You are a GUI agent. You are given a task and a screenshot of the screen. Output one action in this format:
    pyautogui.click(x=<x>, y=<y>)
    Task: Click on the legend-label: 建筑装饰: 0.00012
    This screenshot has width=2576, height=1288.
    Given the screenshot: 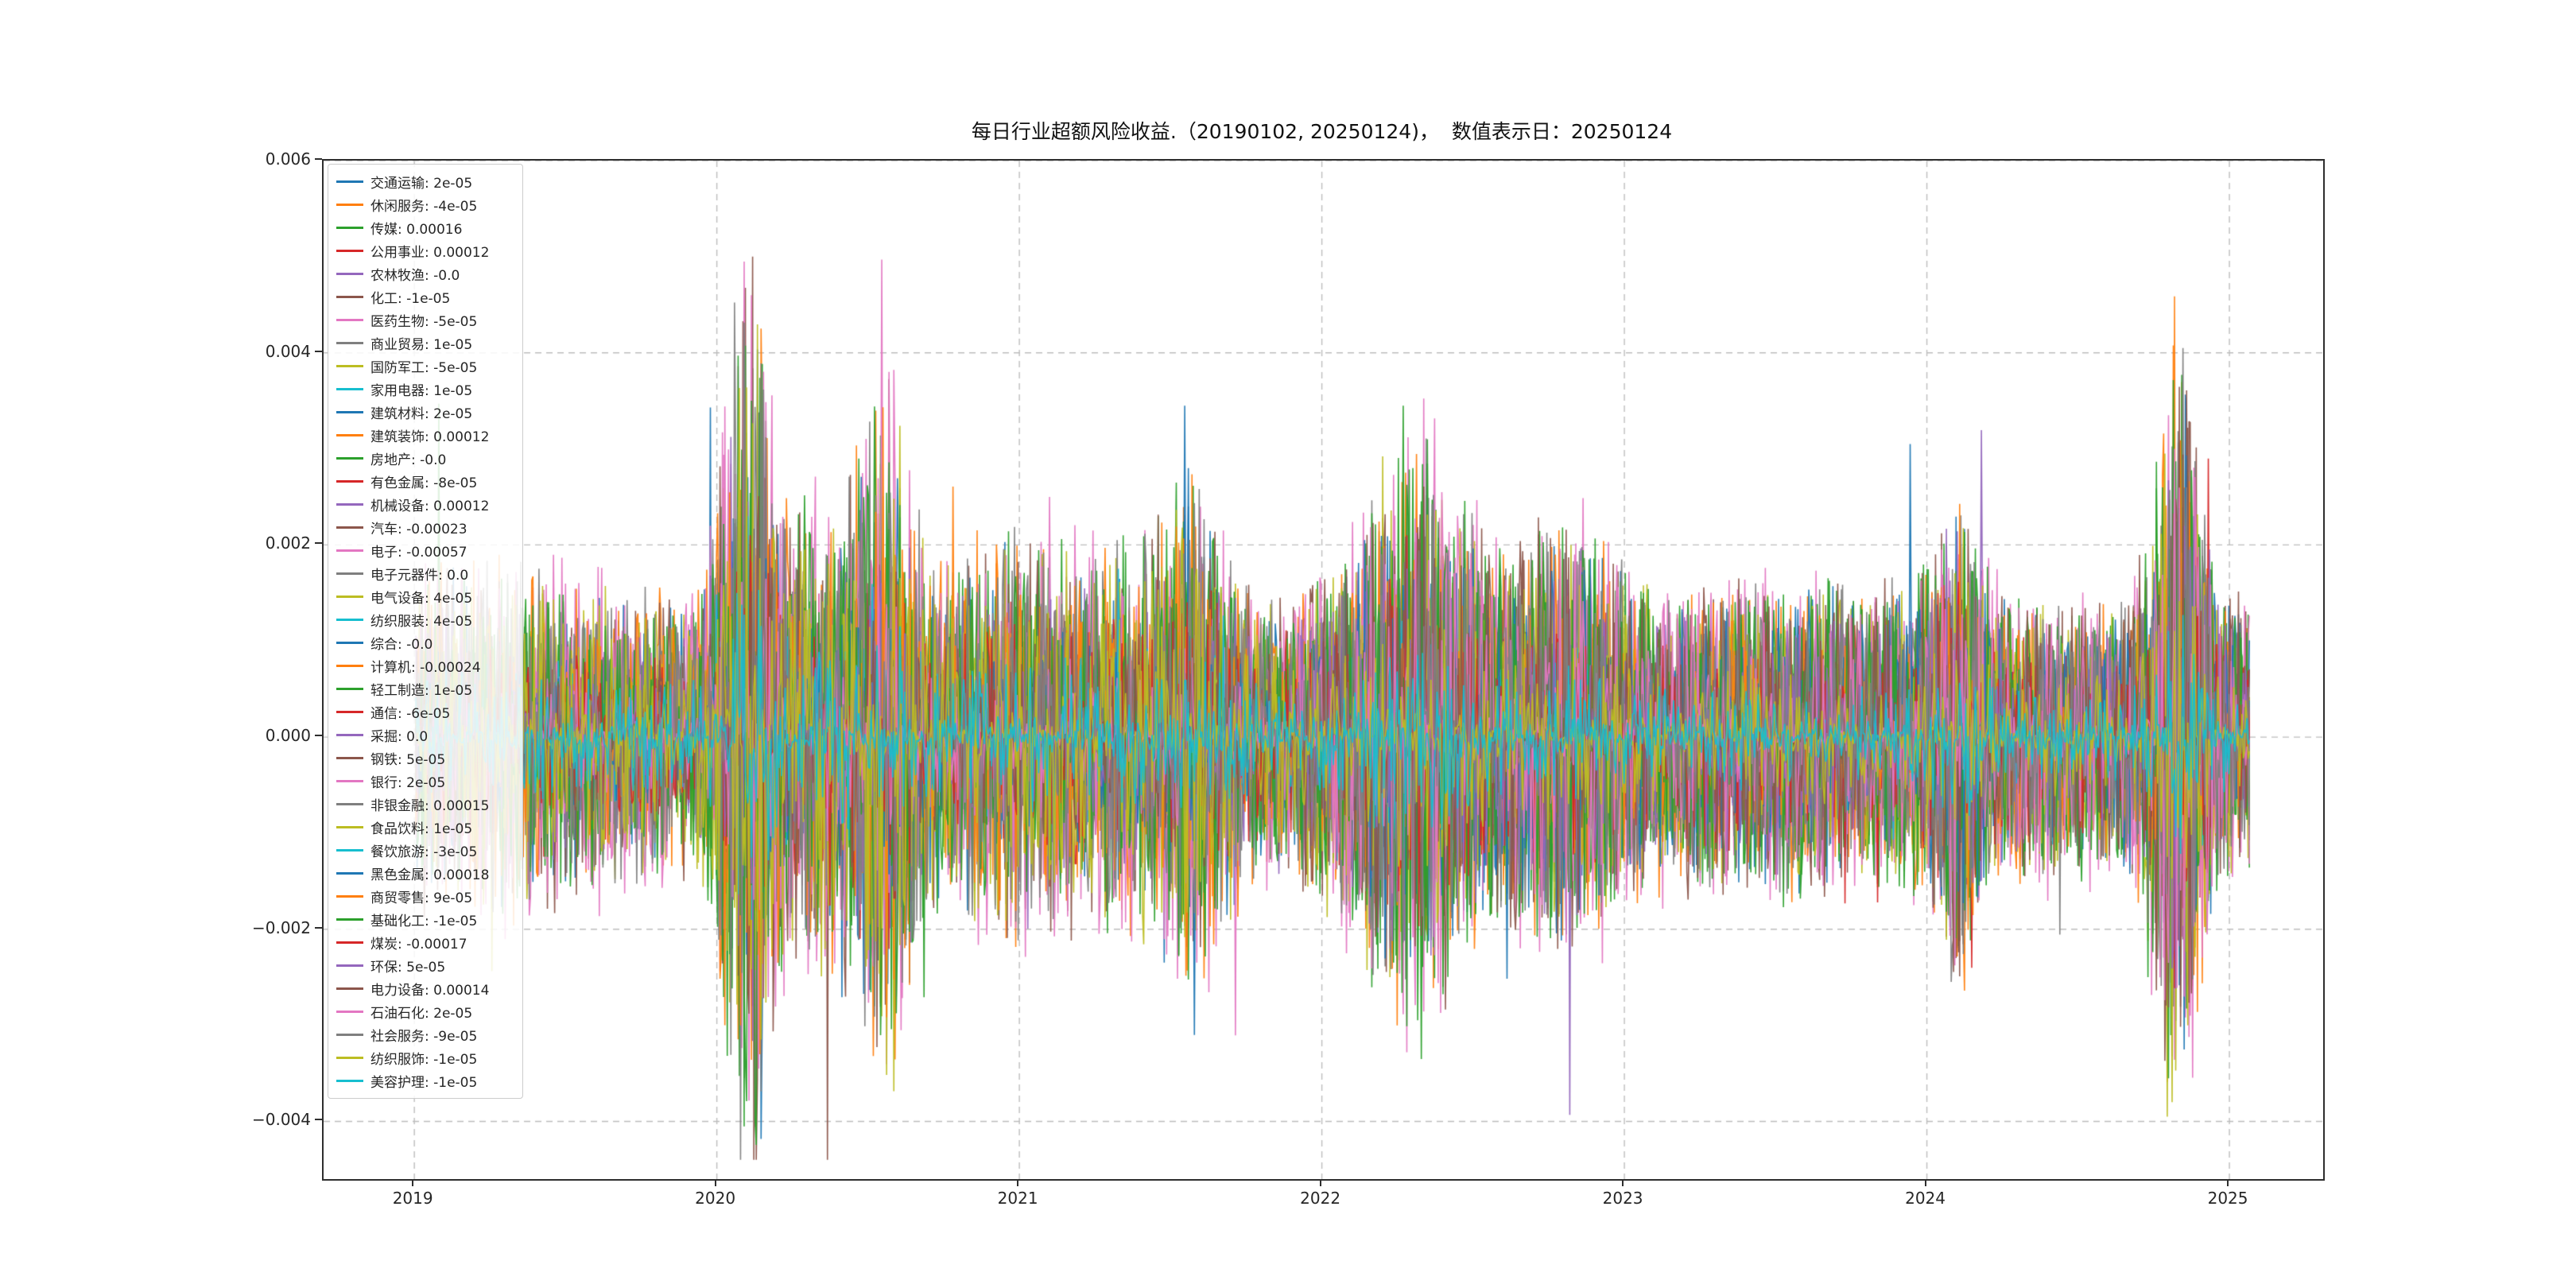 What is the action you would take?
    pyautogui.click(x=430, y=437)
    